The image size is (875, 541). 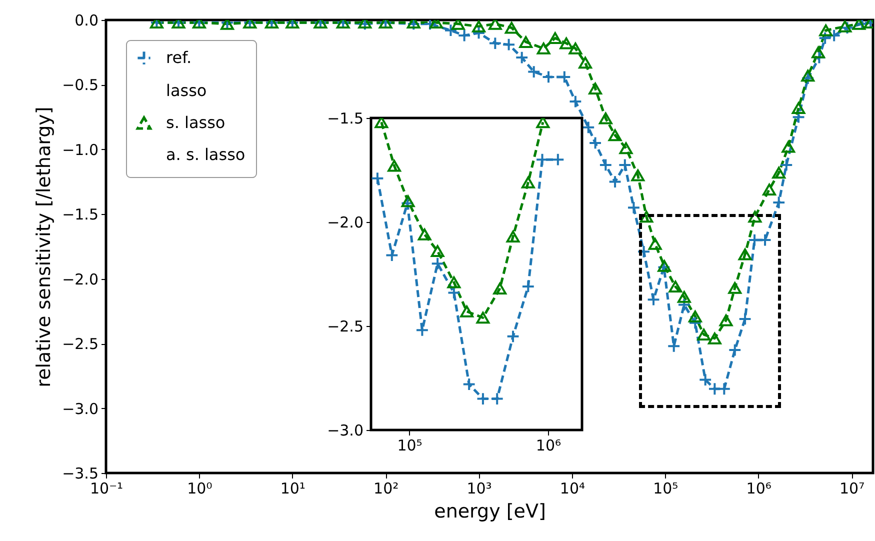 What do you see at coordinates (199, 489) in the screenshot?
I see `x-tick-label: 10⁰` at bounding box center [199, 489].